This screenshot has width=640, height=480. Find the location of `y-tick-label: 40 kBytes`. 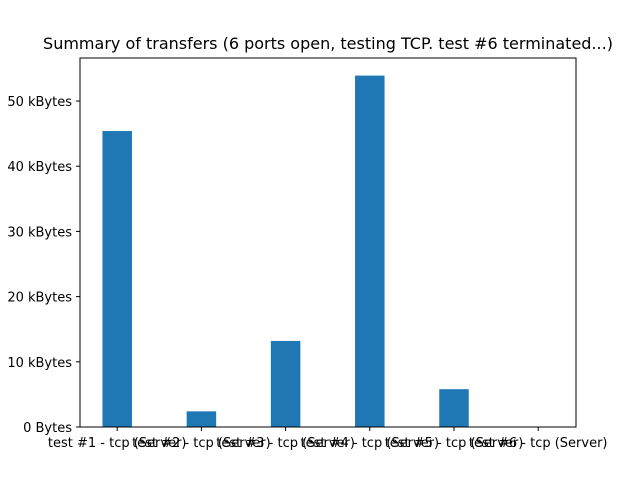

y-tick-label: 40 kBytes is located at coordinates (39, 167).